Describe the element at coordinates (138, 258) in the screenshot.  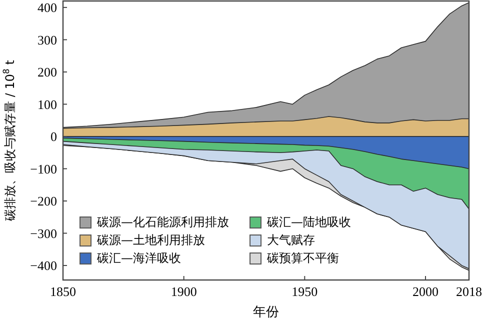
I see `legend-label: 碳汇—海洋吸收` at that location.